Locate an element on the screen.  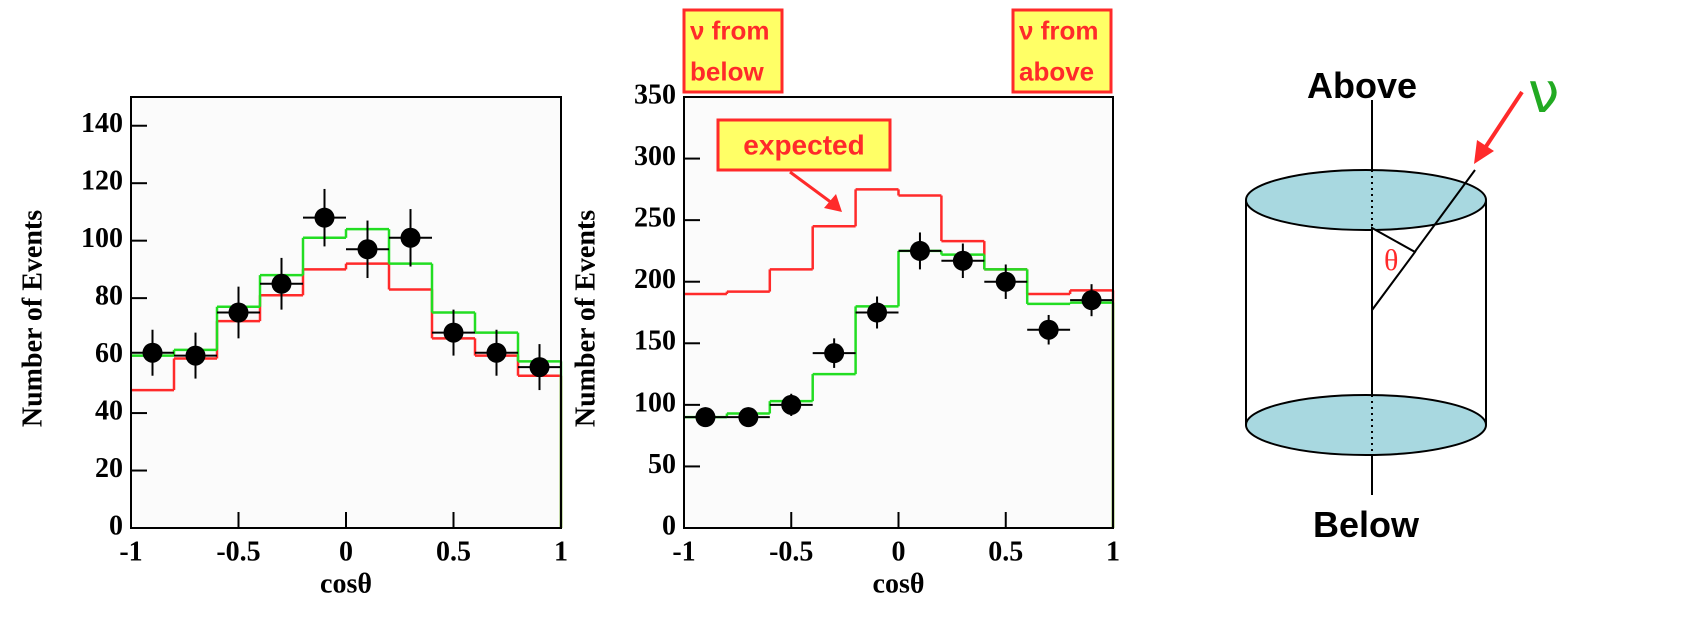
y-tick-label: 120 is located at coordinates (102, 181).